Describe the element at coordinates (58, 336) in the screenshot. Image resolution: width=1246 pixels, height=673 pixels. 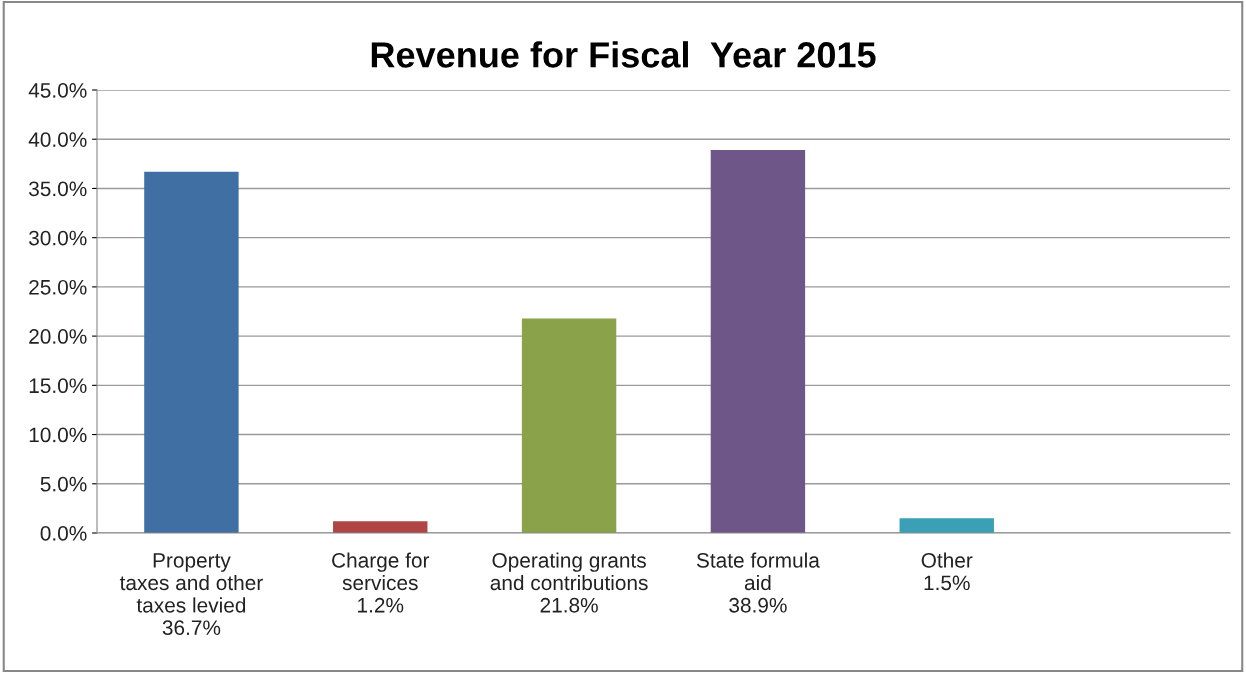
I see `y-tick-label: 20.0%` at that location.